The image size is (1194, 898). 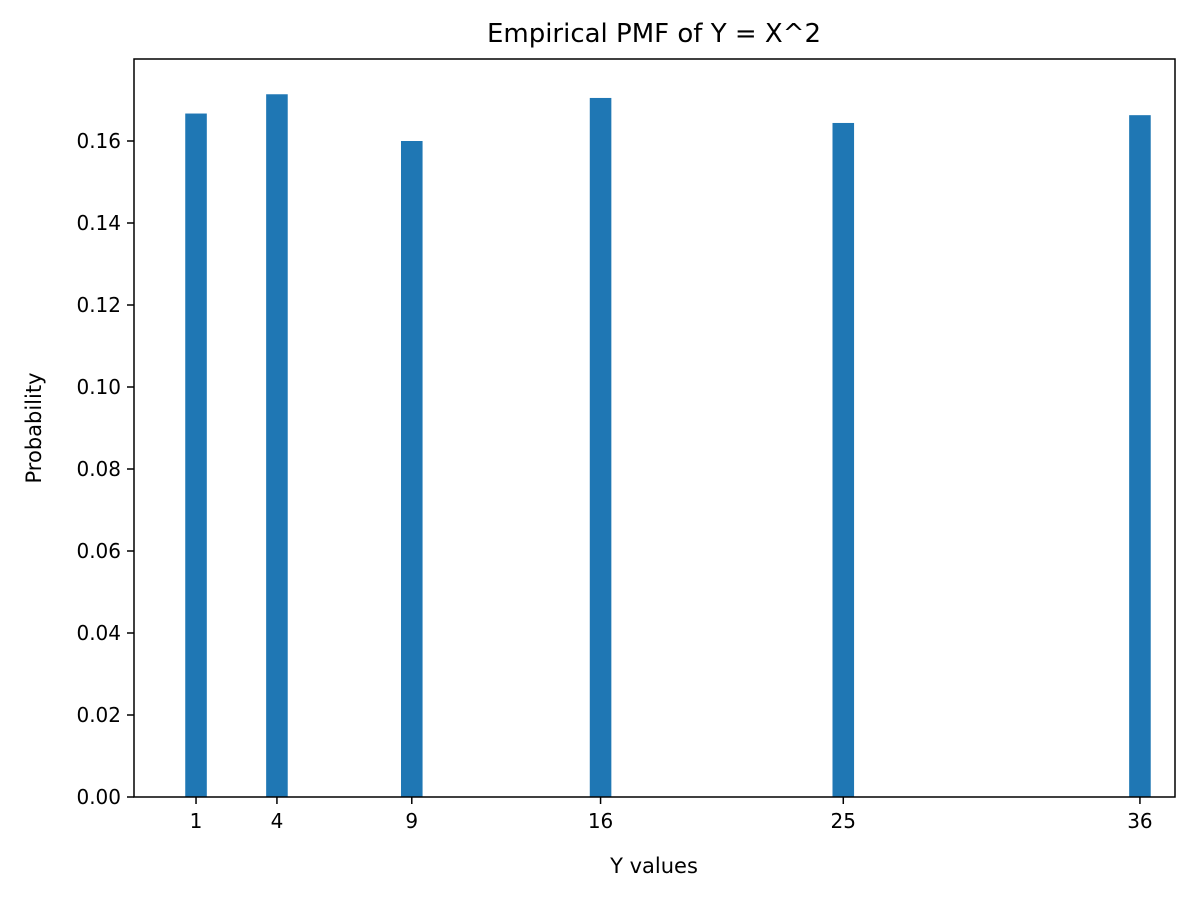 What do you see at coordinates (1139, 821) in the screenshot?
I see `x-tick-label: 36` at bounding box center [1139, 821].